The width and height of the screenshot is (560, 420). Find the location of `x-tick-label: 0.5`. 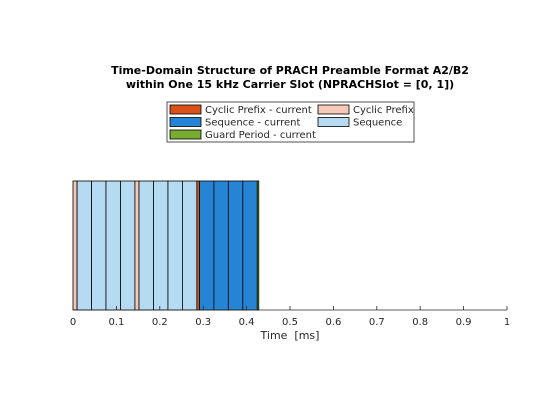

x-tick-label: 0.5 is located at coordinates (290, 322).